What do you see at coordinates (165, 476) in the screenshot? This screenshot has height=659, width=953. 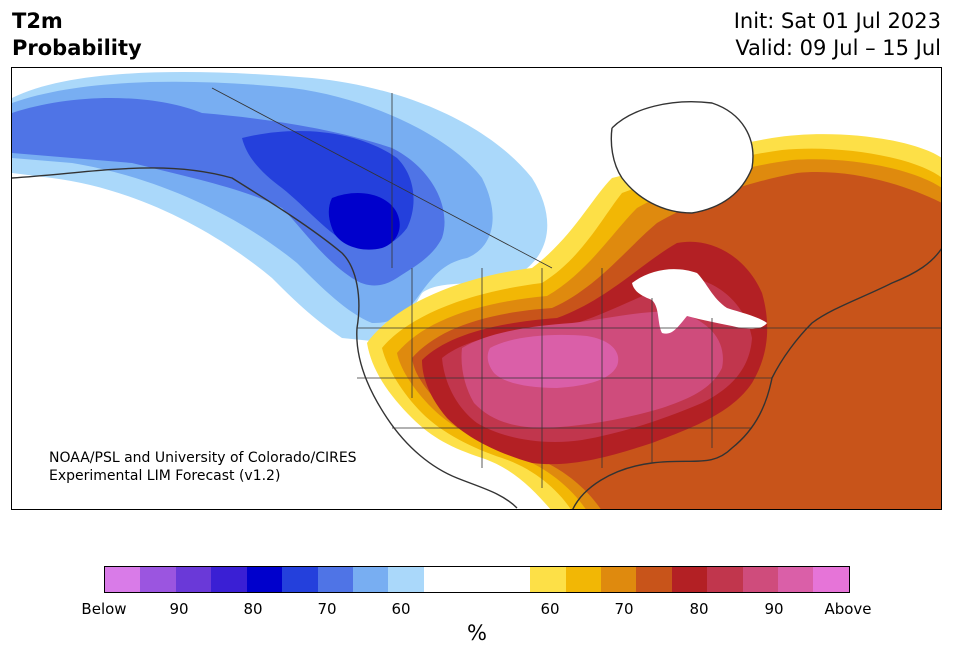 I see `credit-line-2: Experimental LIM Forecast (v1.2)` at bounding box center [165, 476].